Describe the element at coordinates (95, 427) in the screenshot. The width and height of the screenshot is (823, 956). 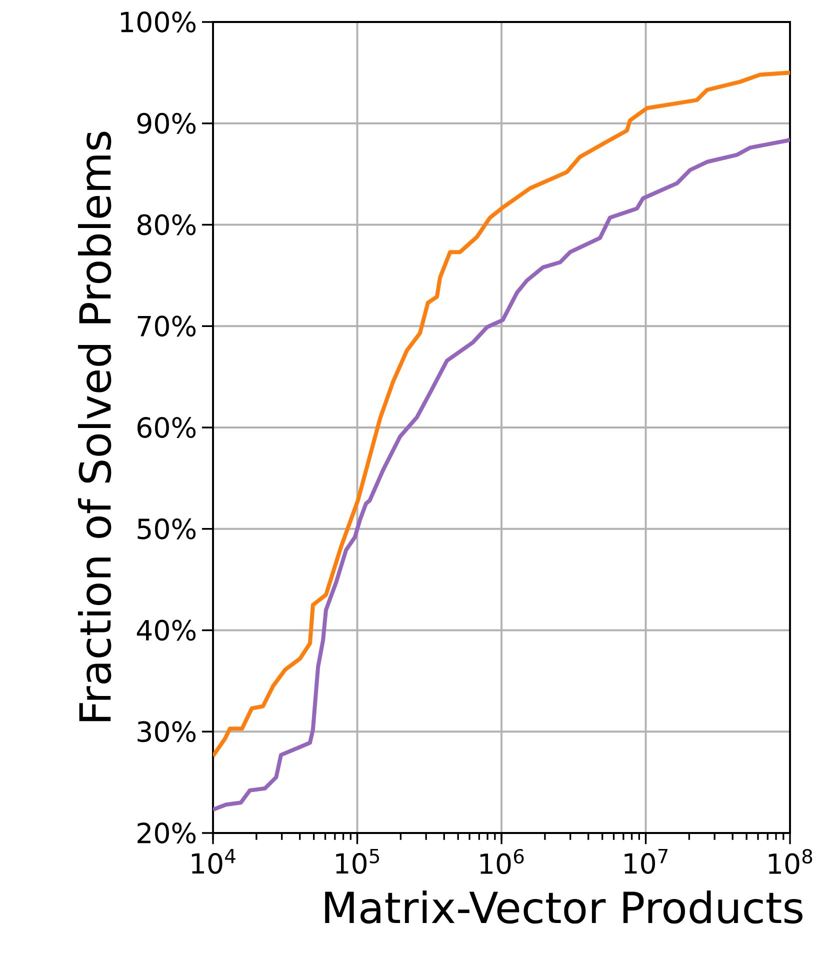
I see `y-axis-title: Fraction of Solved Problems` at that location.